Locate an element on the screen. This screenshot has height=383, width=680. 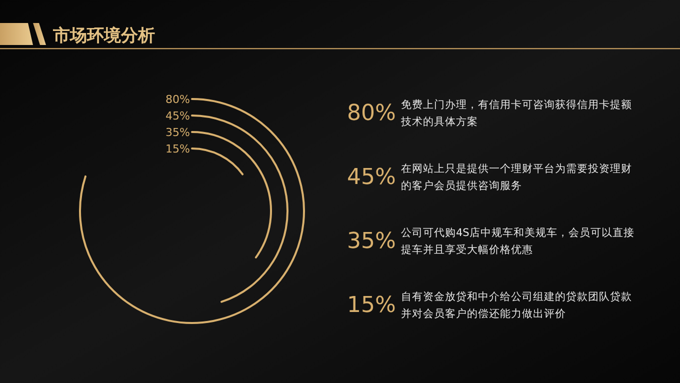
text: 80% is located at coordinates (178, 99).